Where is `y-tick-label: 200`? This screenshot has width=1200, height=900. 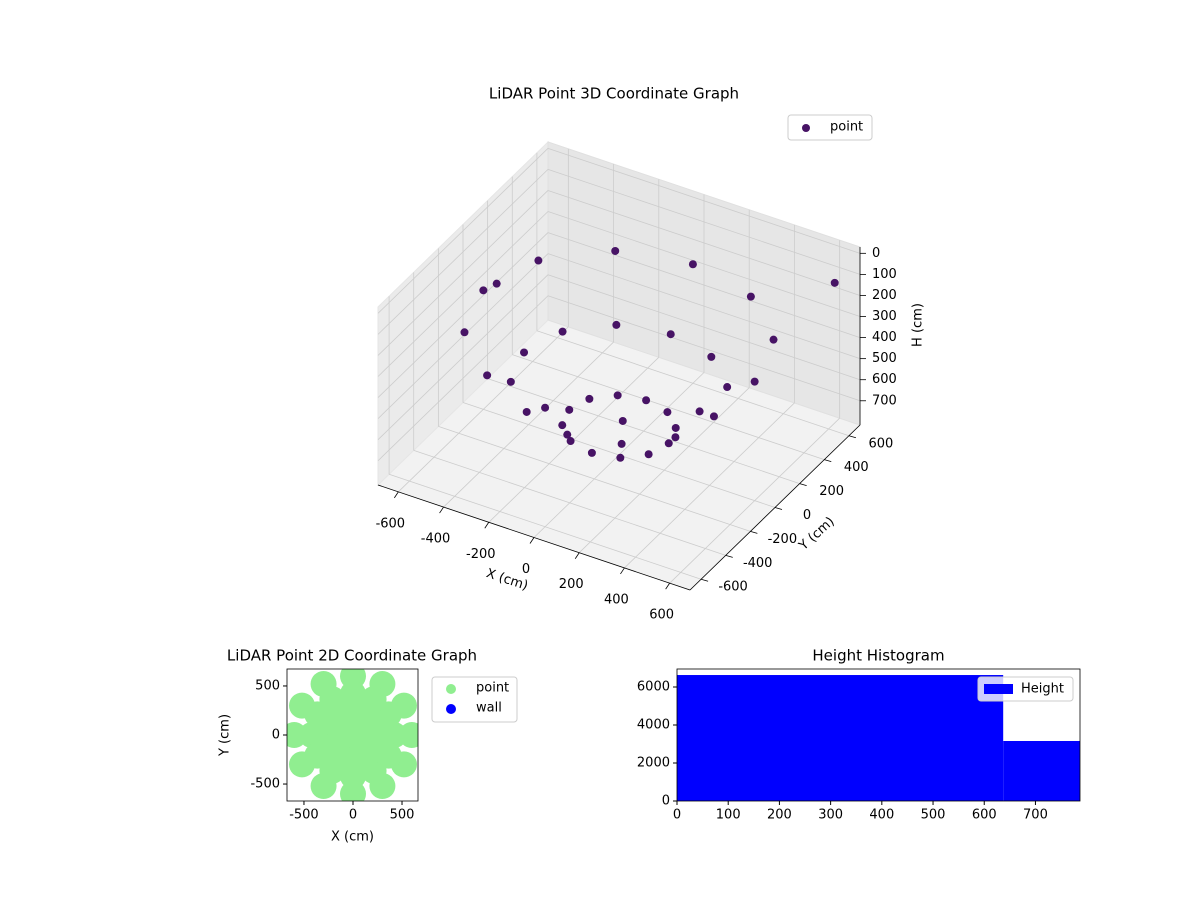
y-tick-label: 200 is located at coordinates (831, 491).